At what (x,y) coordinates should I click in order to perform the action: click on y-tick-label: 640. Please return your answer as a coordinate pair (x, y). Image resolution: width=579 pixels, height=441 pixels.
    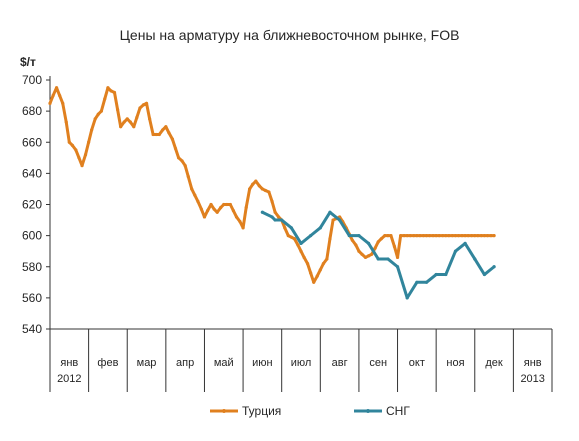
    Looking at the image, I should click on (32, 173).